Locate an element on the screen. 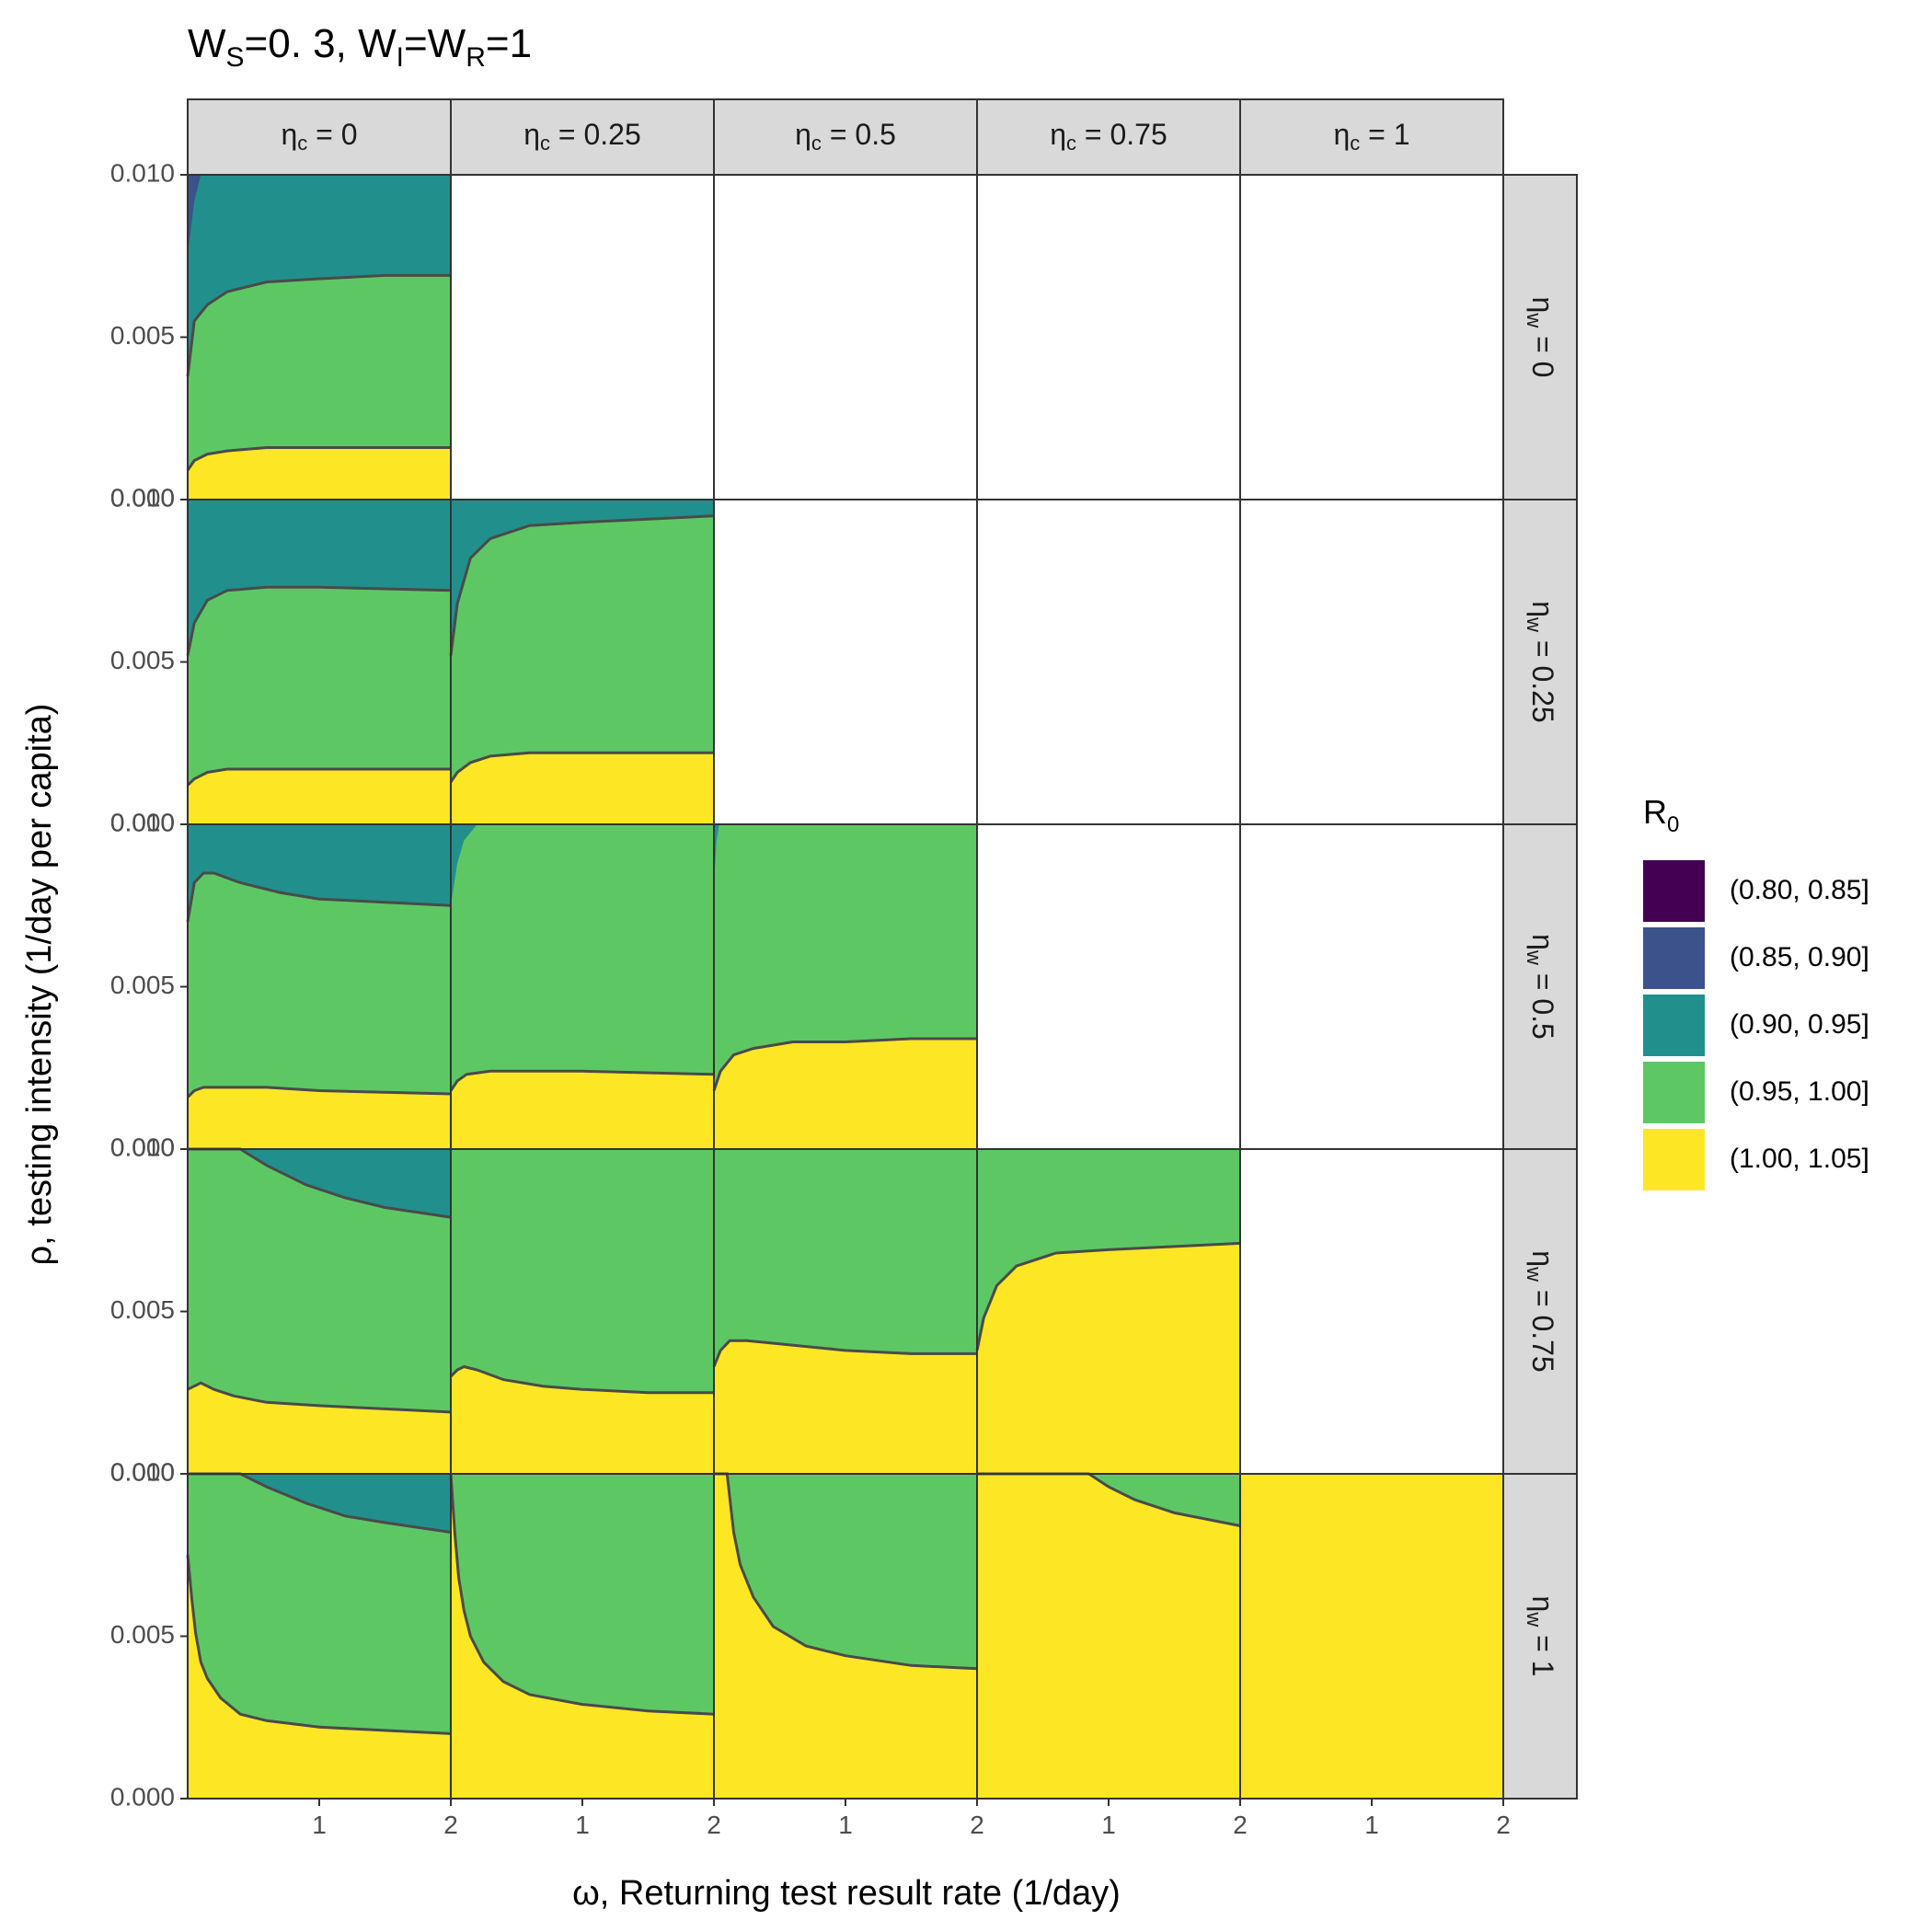  panel-r4-c1 is located at coordinates (582, 1636).